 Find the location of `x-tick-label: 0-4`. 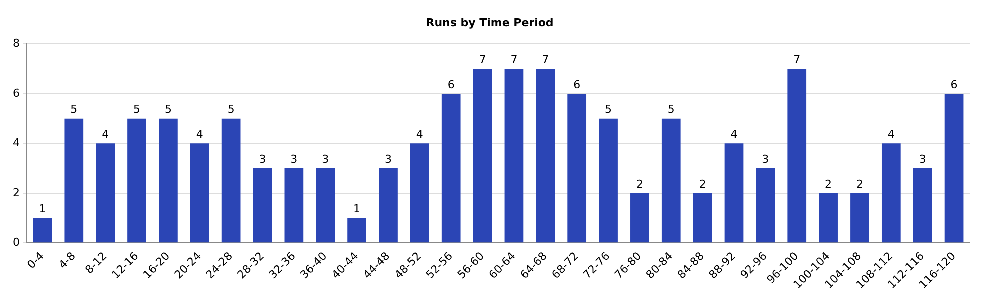

x-tick-label: 0-4 is located at coordinates (35, 261).